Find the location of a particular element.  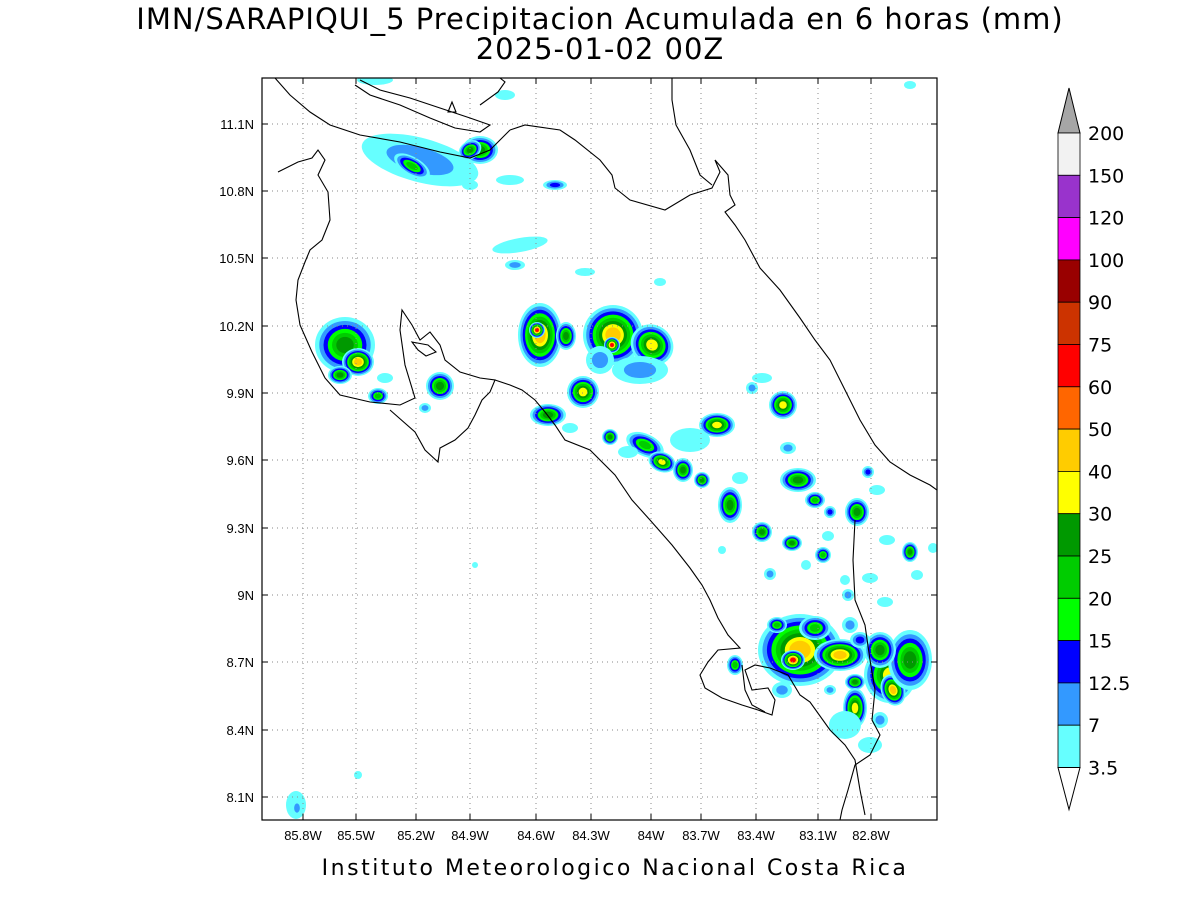

colorbar-over-arrow is located at coordinates (1069, 110).